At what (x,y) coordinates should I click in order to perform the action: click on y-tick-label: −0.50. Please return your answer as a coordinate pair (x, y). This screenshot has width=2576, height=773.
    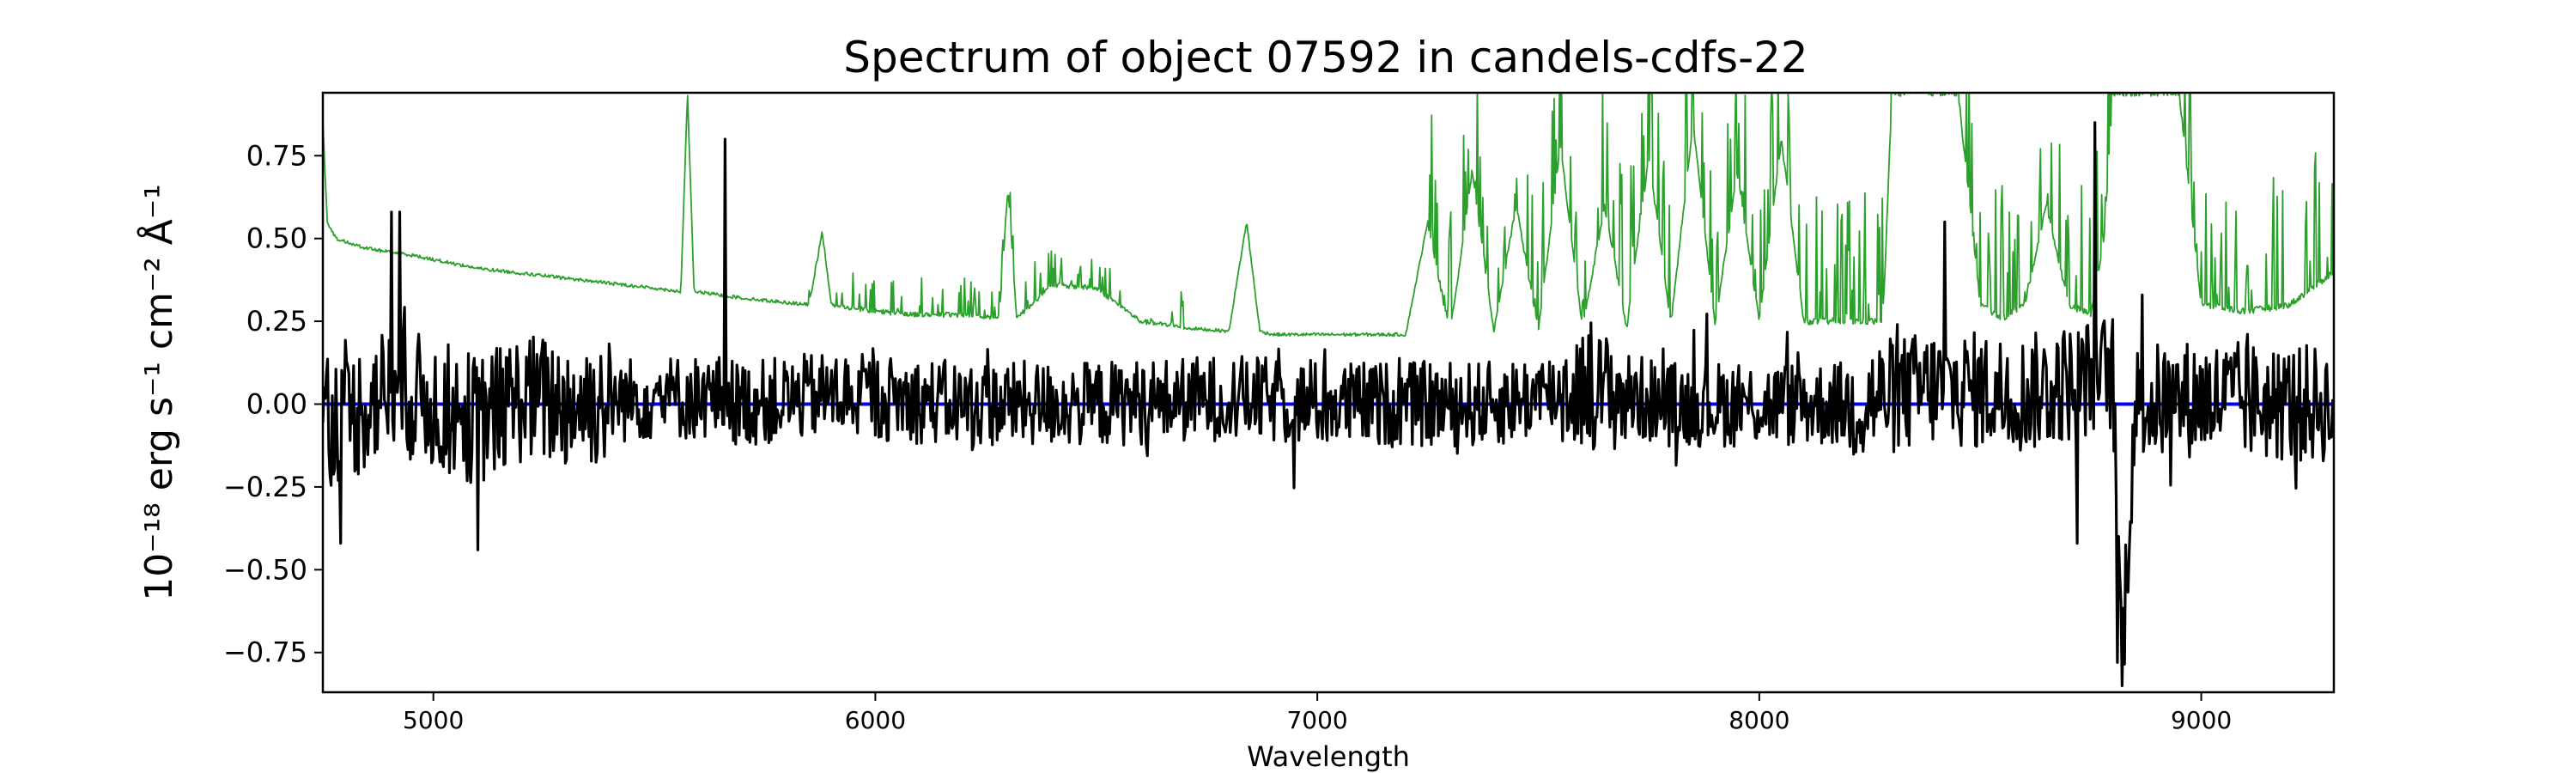
    Looking at the image, I should click on (265, 569).